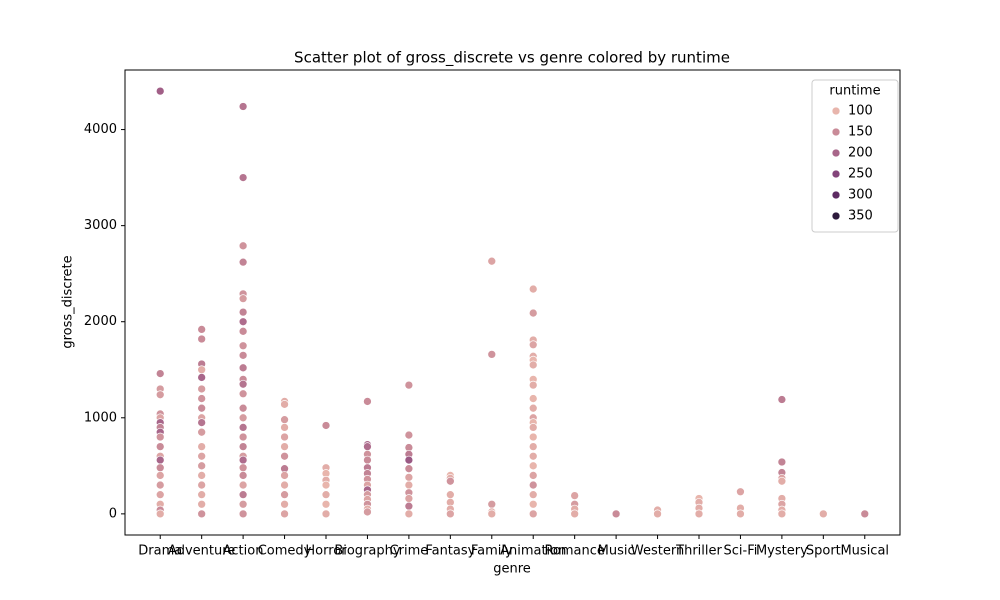 The image size is (1000, 600). I want to click on x-tick-label: Animation, so click(533, 551).